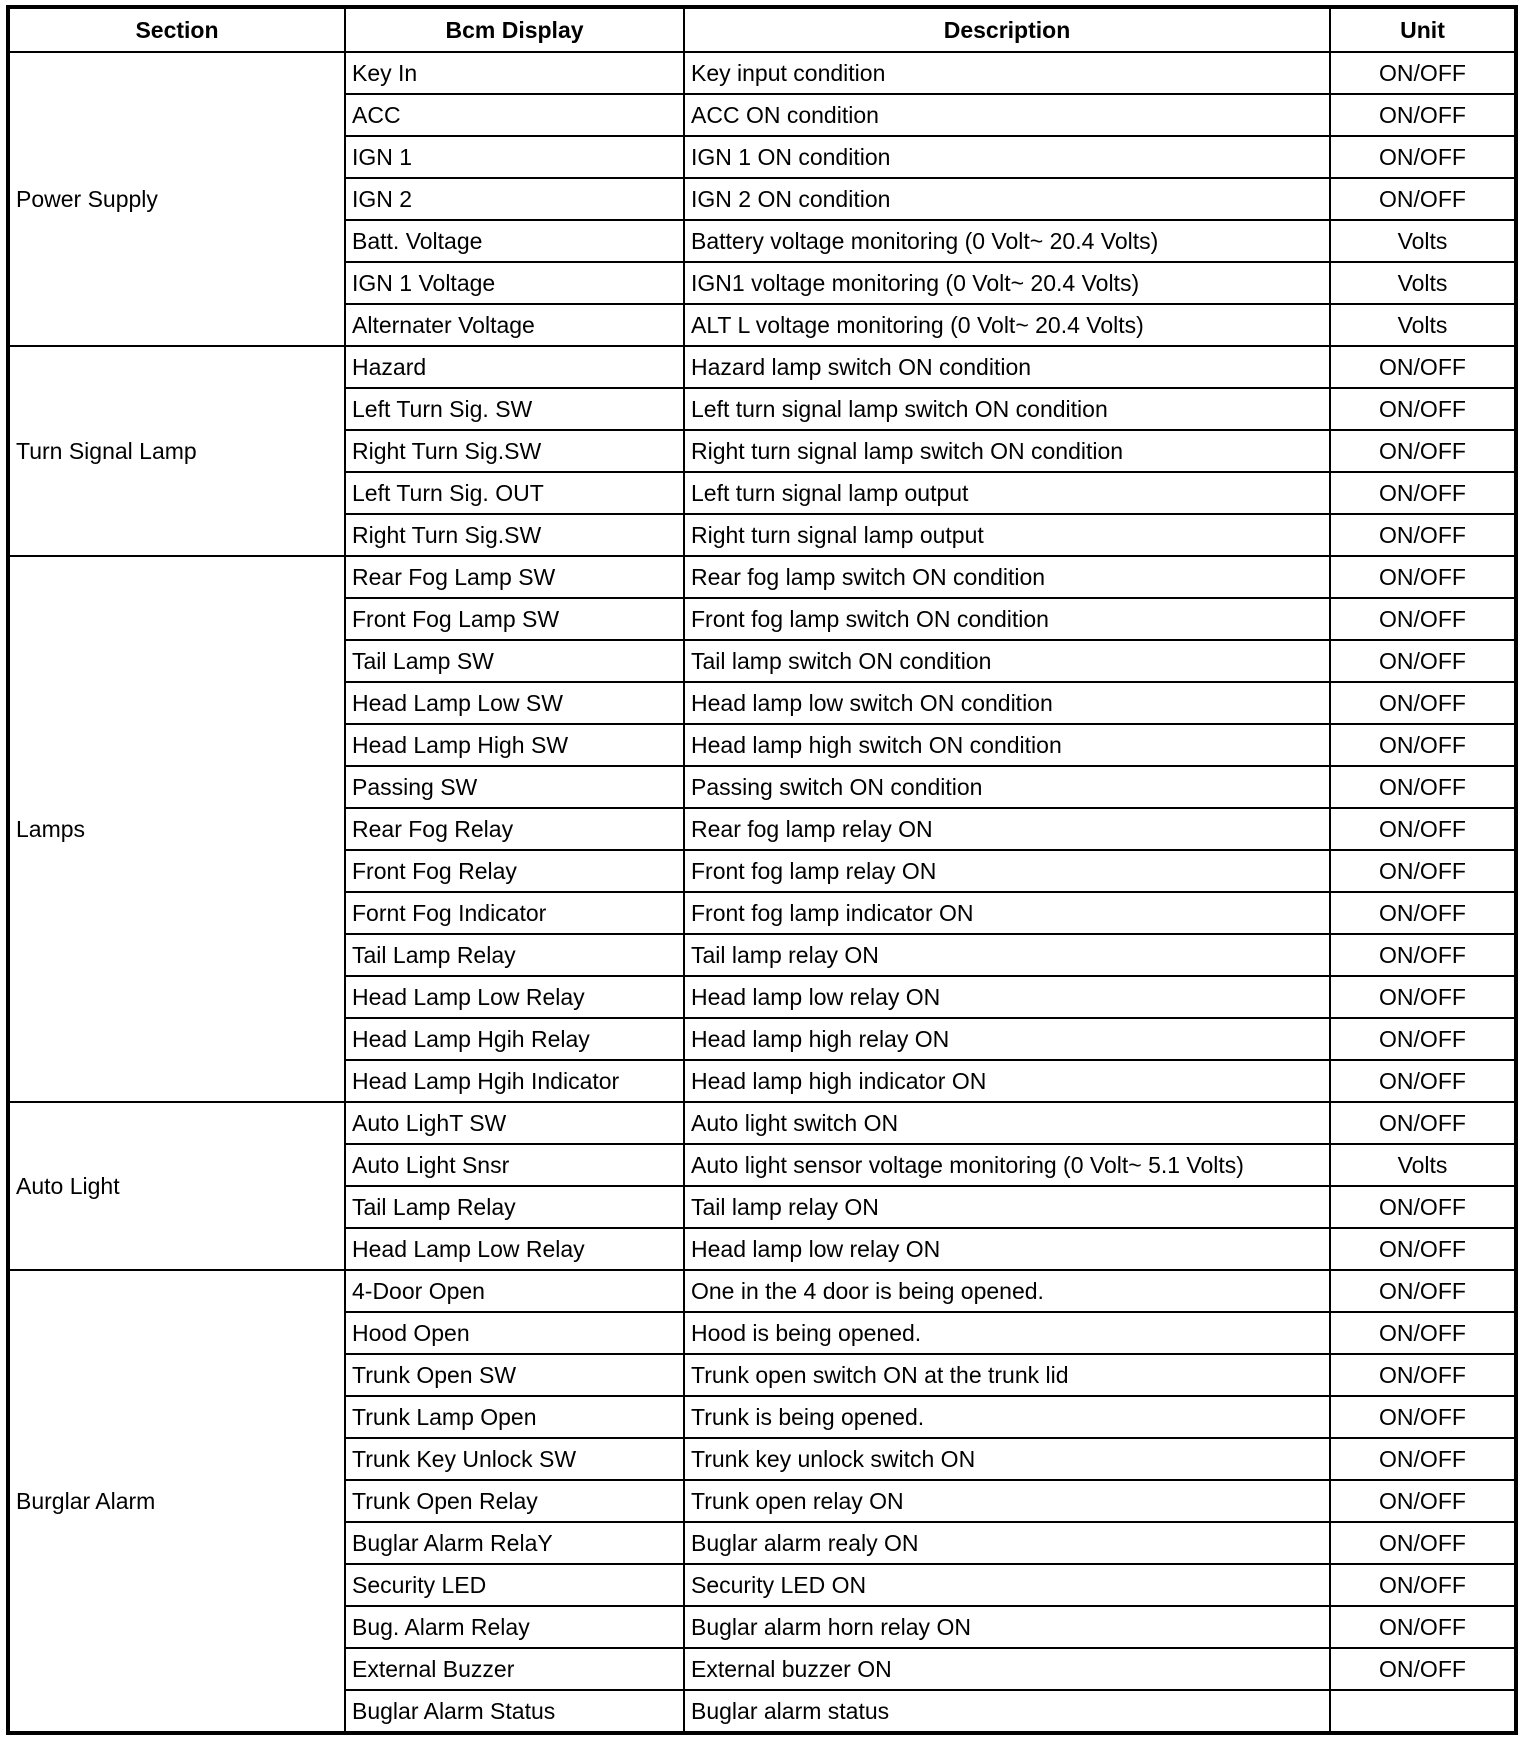 The width and height of the screenshot is (1520, 1750). Describe the element at coordinates (1007, 1333) in the screenshot. I see `description-cell: Hood is being opened.` at that location.